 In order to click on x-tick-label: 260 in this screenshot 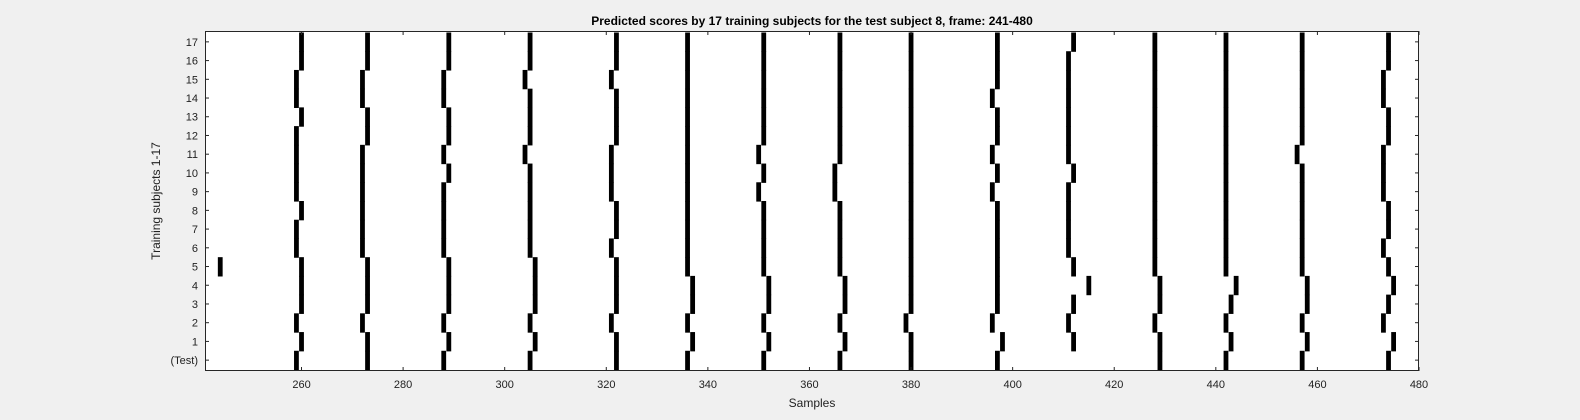, I will do `click(301, 385)`.